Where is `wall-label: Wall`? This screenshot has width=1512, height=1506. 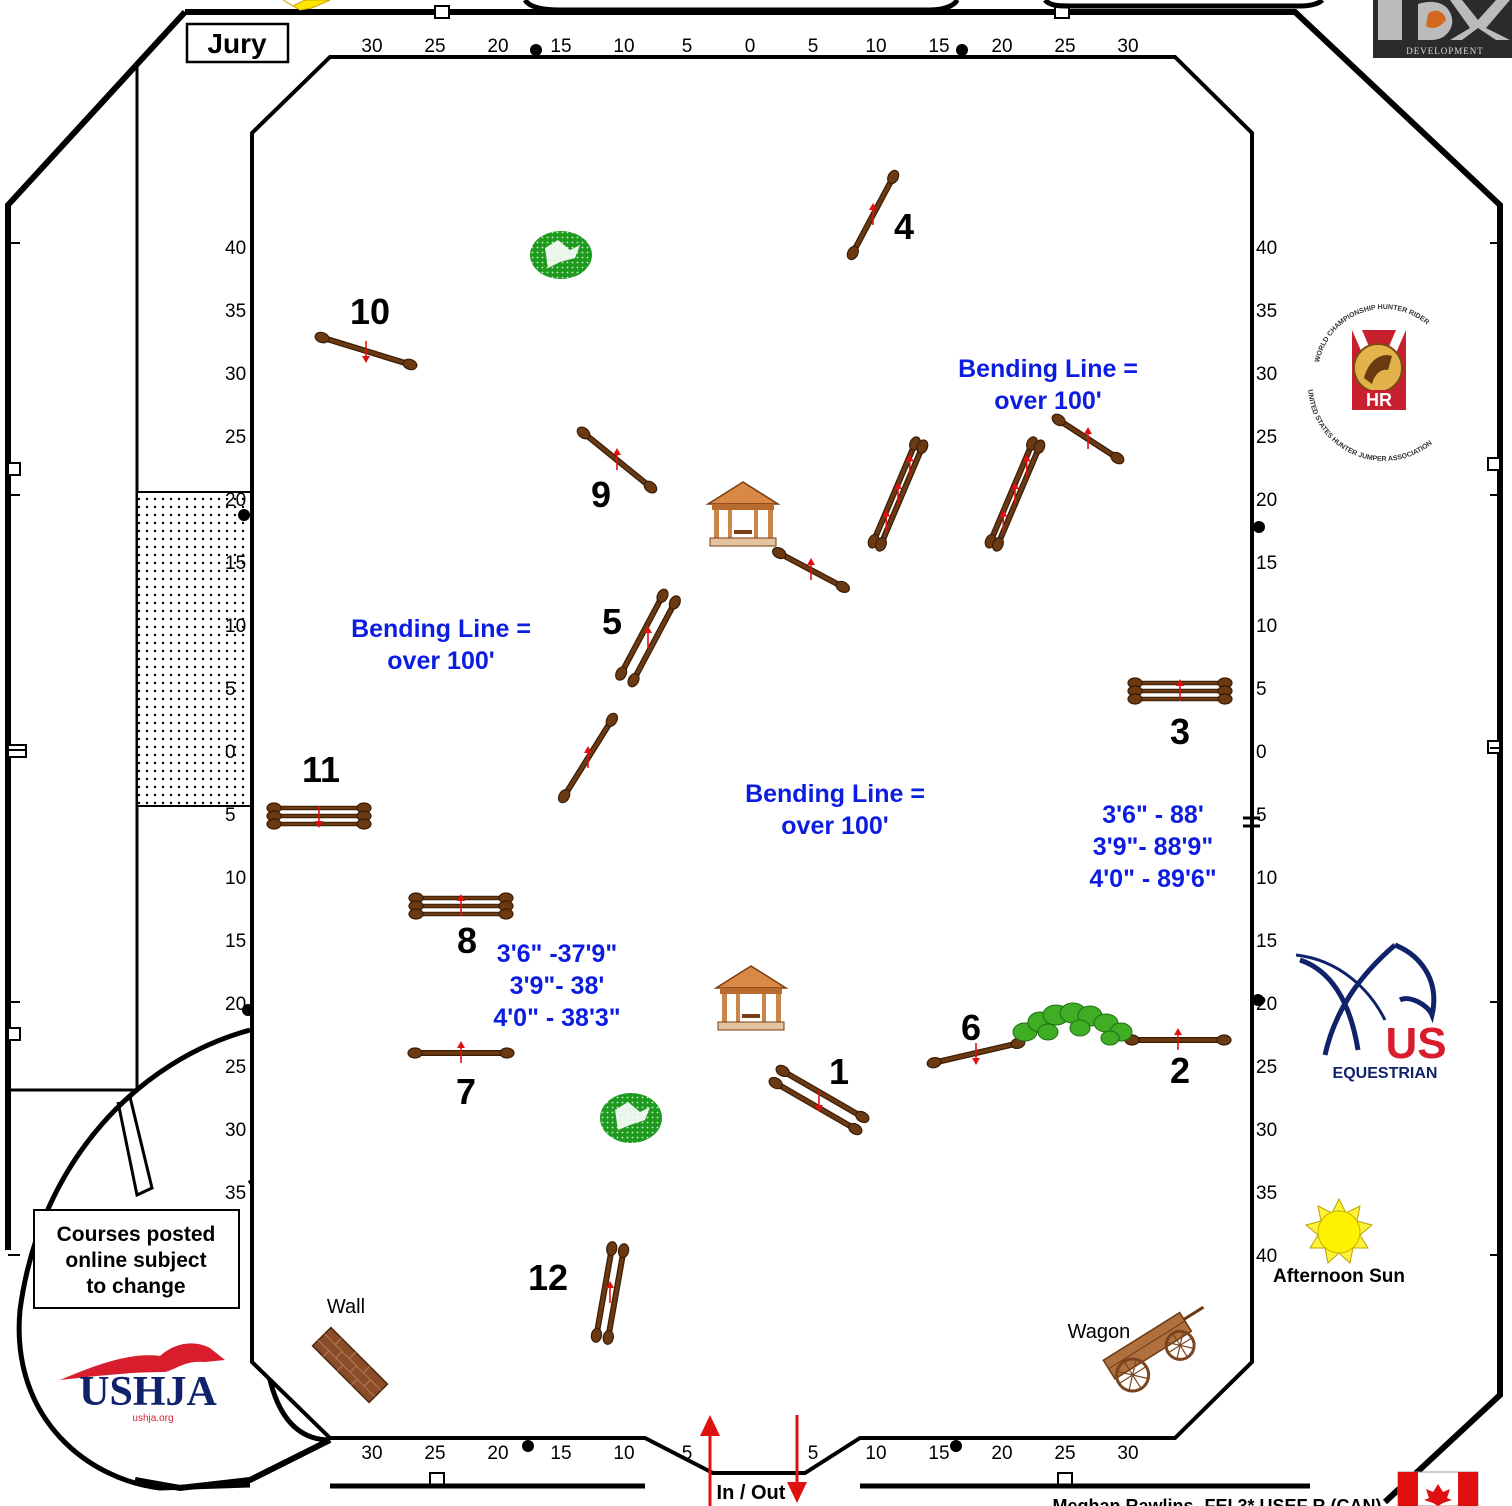 wall-label: Wall is located at coordinates (346, 1307).